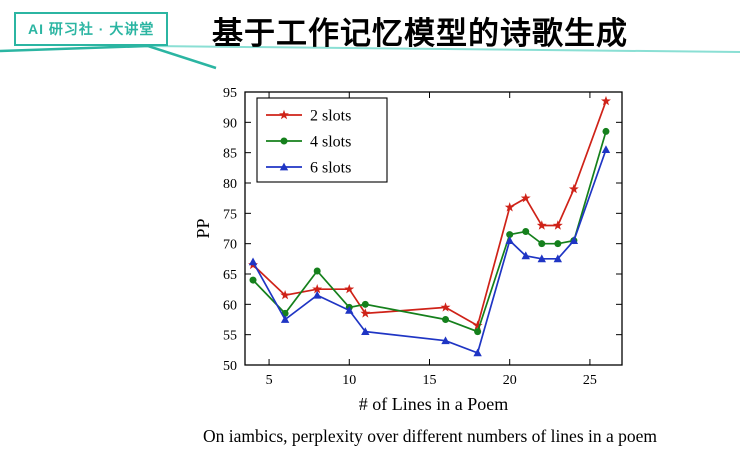 The height and width of the screenshot is (468, 740). I want to click on svg-text: 60, so click(230, 305).